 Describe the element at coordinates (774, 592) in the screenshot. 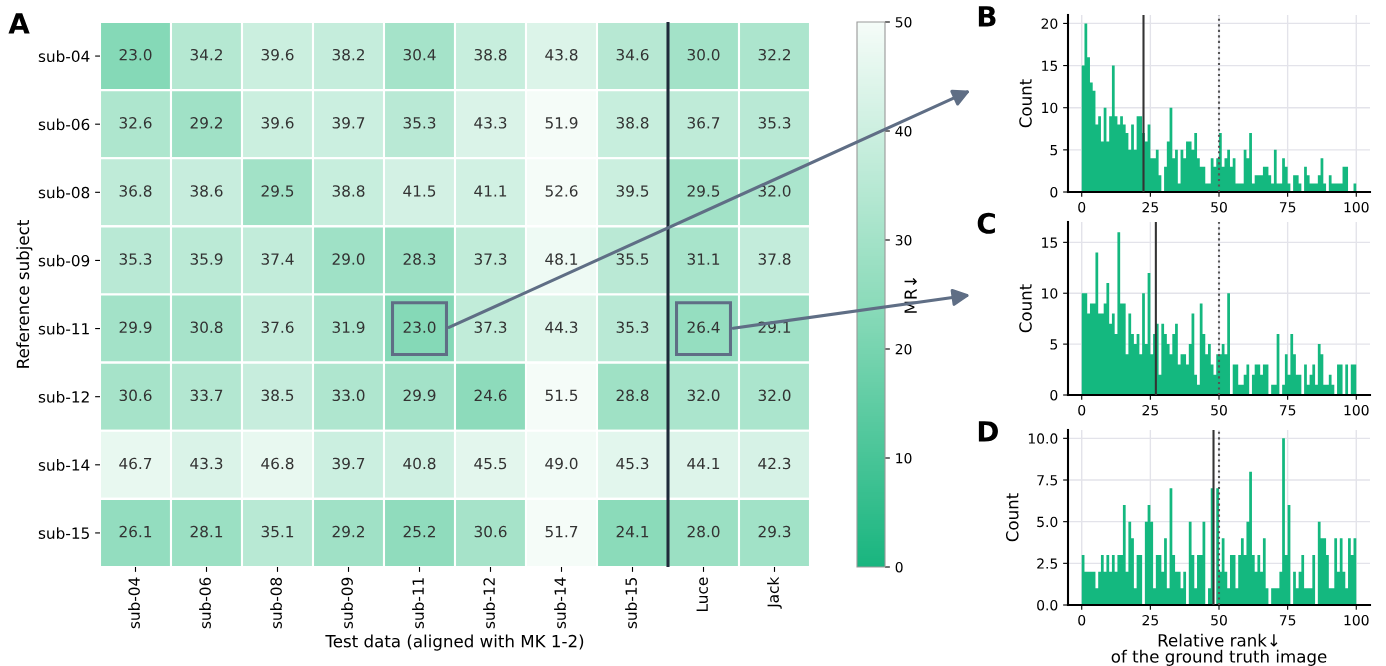

I see `x-tick-label: Jack` at that location.